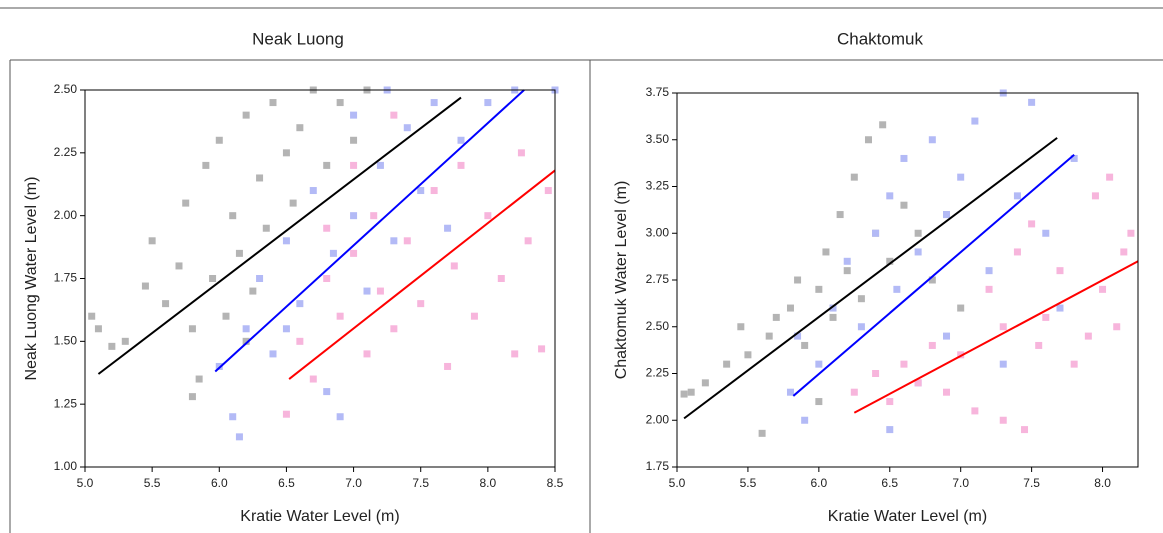 Image resolution: width=1163 pixels, height=533 pixels. I want to click on y-tick-label: 2.25, so click(66, 152).